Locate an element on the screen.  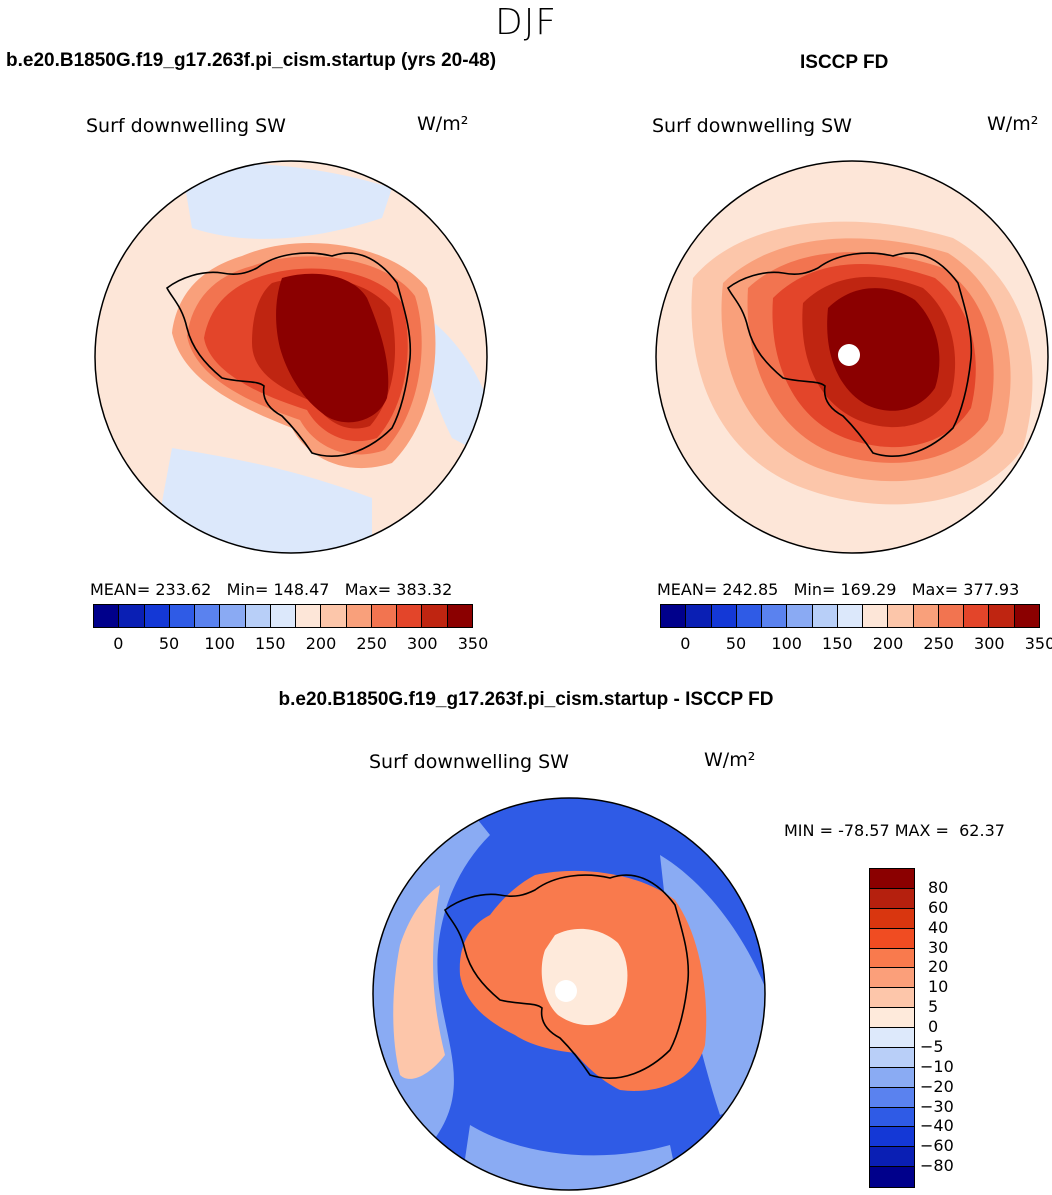
obs-mean-label: MEAN= is located at coordinates (687, 589).